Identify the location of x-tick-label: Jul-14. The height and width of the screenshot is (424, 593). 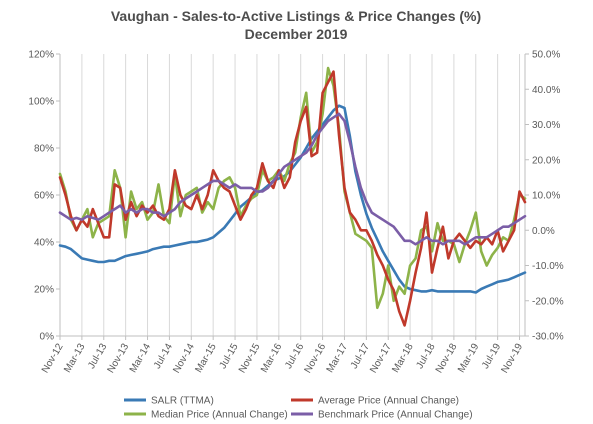
(163, 355).